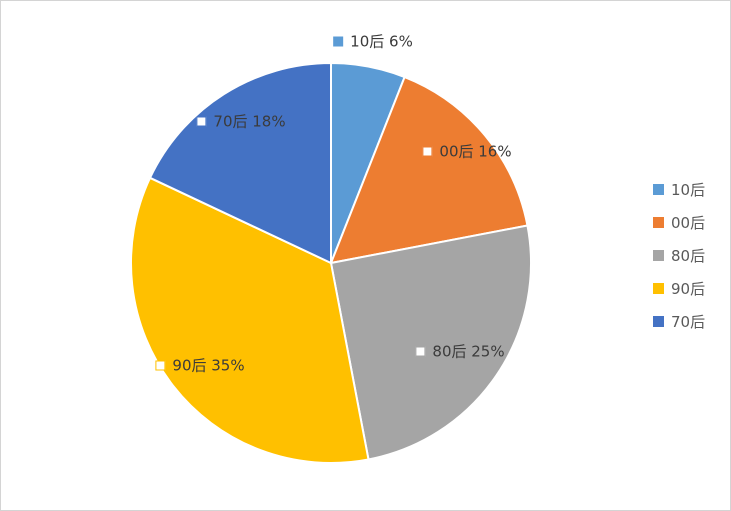 The image size is (731, 511). I want to click on legend-item-90后: 90后, so click(679, 288).